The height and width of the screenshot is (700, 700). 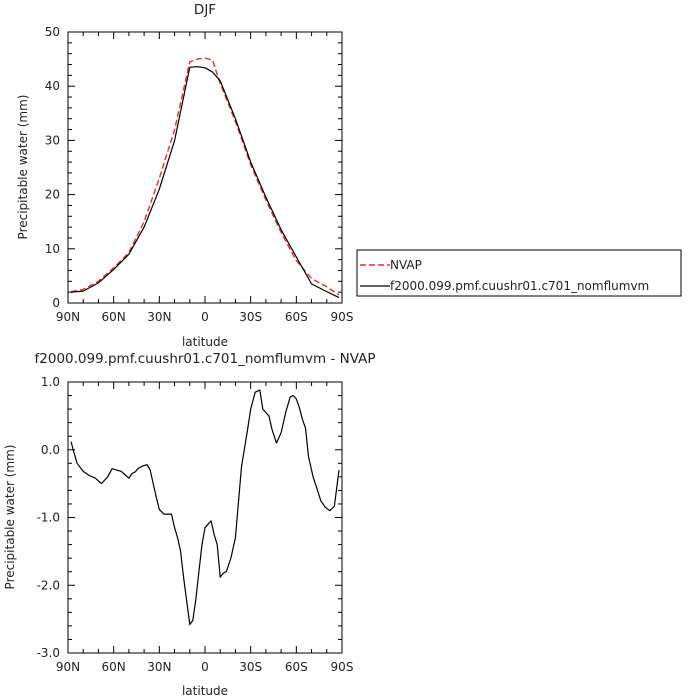 I want to click on top-x-tick-label: 0, so click(x=205, y=317).